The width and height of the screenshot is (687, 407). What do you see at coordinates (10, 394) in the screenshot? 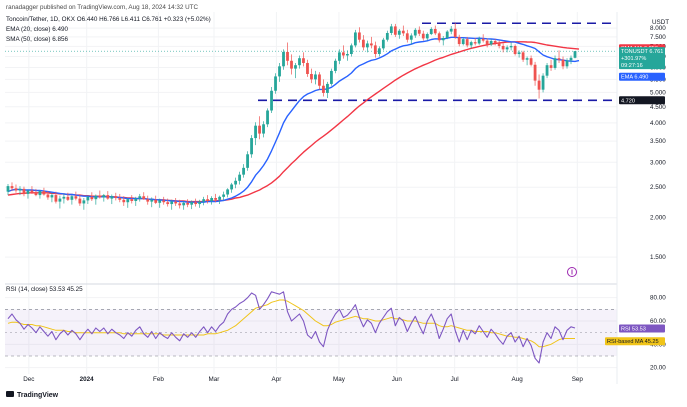
I see `tradingview-logo-icon` at bounding box center [10, 394].